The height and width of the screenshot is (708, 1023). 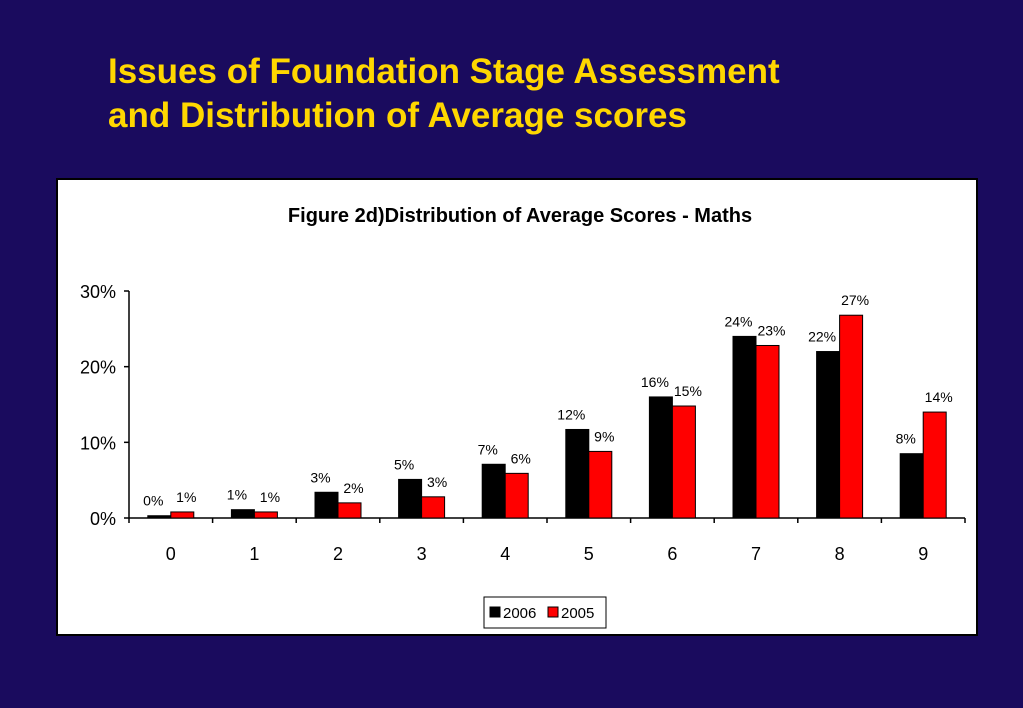 I want to click on data-label-2005-4: 6%, so click(x=521, y=458).